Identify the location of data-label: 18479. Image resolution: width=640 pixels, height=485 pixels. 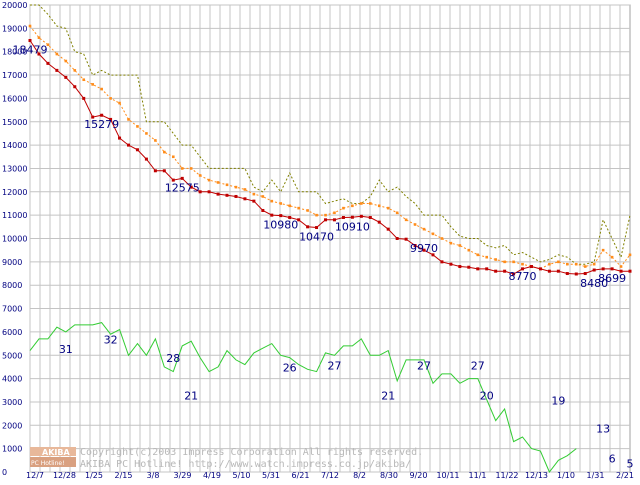
(30, 50).